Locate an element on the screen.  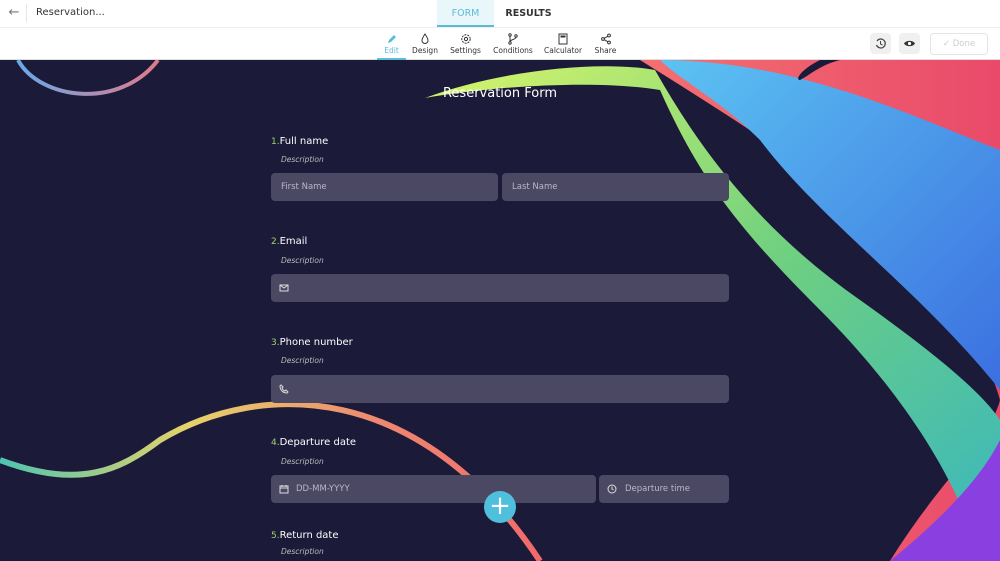
tool-calculator: Calculator is located at coordinates (563, 45).